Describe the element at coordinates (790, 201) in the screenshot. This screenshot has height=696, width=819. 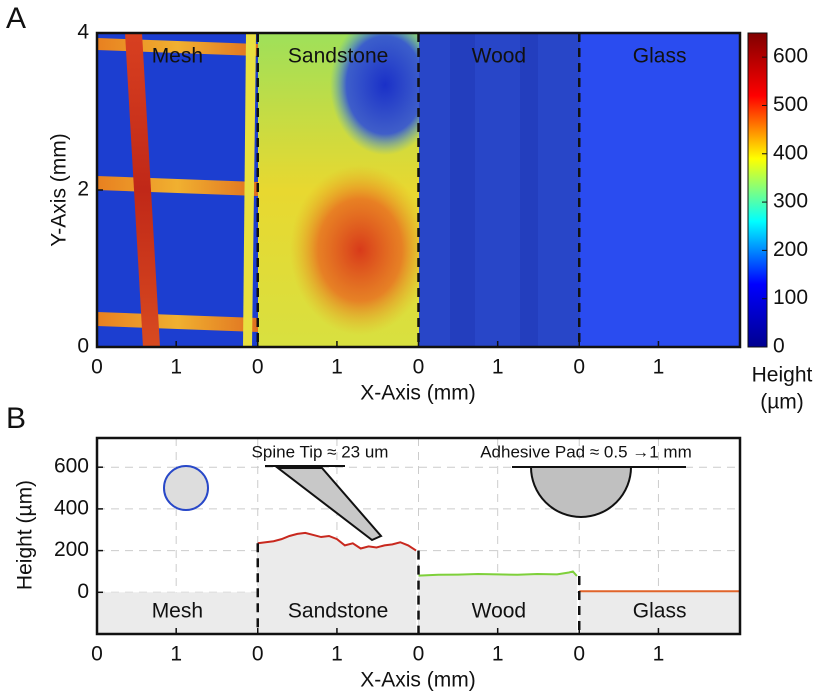
I see `colorbar-tick-label: 300` at that location.